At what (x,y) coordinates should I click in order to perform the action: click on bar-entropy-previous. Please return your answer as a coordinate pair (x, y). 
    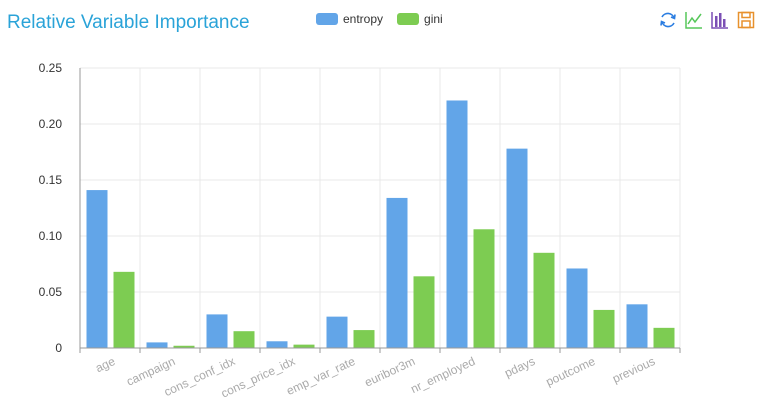
    Looking at the image, I should click on (637, 326).